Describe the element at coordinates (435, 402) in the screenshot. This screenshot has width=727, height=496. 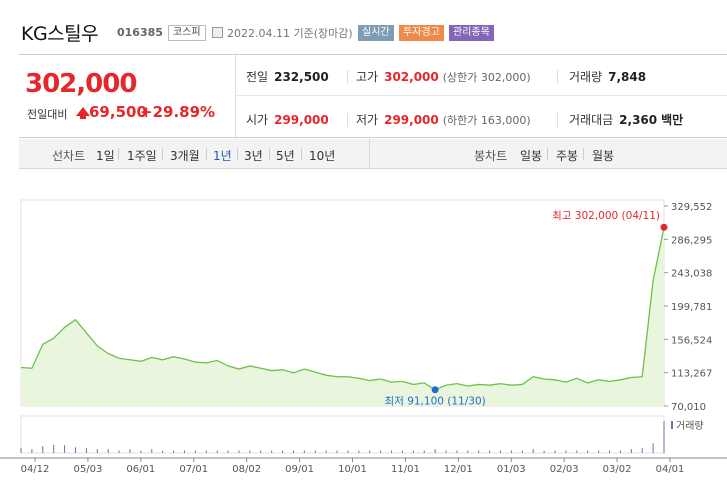
I see `low-annotation: 최저 91,100 (11/30)` at that location.